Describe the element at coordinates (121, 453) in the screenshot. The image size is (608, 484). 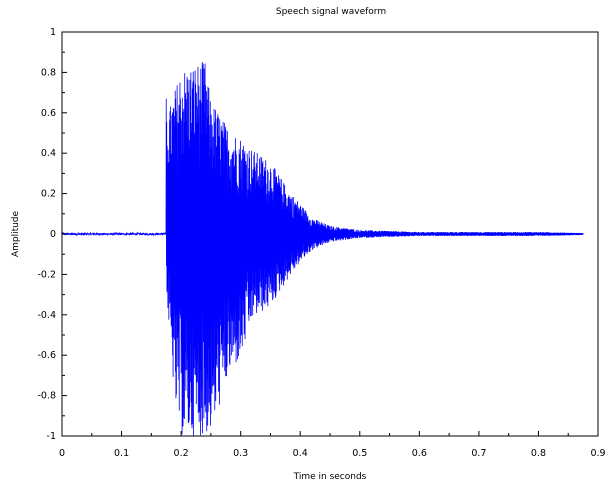
I see `x-tick-label: 0.1` at that location.